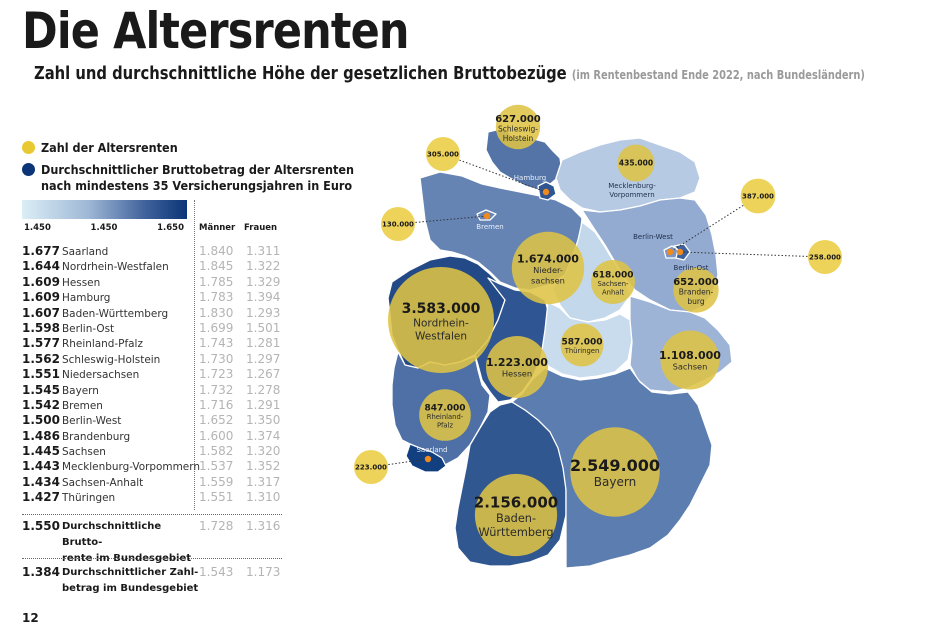 The height and width of the screenshot is (639, 937). What do you see at coordinates (104, 209) in the screenshot?
I see `color-scale-bar` at bounding box center [104, 209].